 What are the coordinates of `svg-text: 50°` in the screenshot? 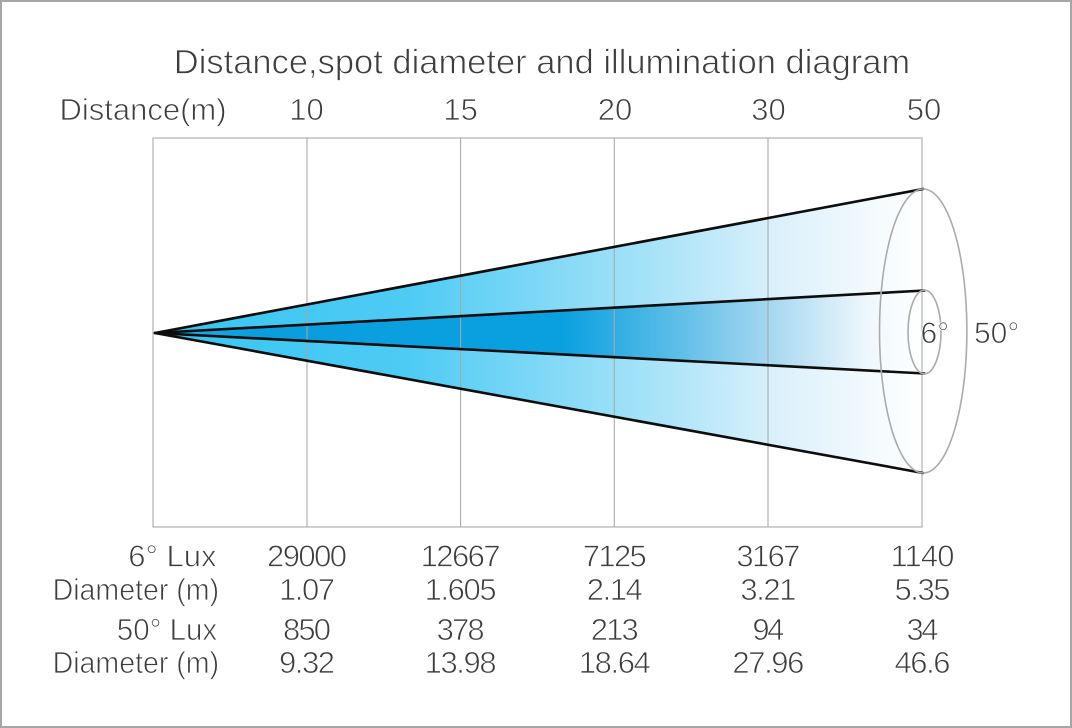 It's located at (996, 333).